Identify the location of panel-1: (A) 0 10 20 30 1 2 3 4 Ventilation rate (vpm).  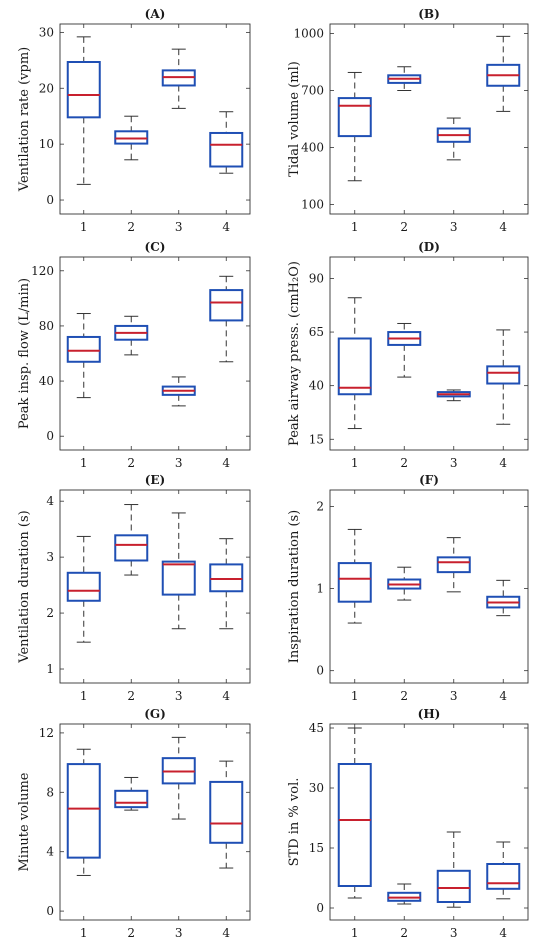
(134, 120).